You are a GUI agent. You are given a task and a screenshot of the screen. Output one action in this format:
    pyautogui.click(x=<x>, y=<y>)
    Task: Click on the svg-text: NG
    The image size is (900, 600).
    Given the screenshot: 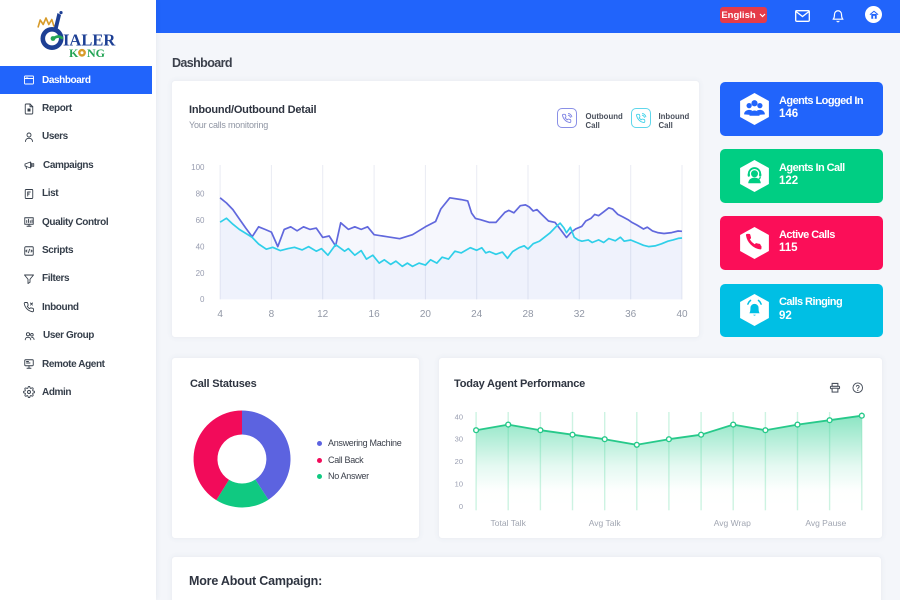 What is the action you would take?
    pyautogui.click(x=96, y=53)
    